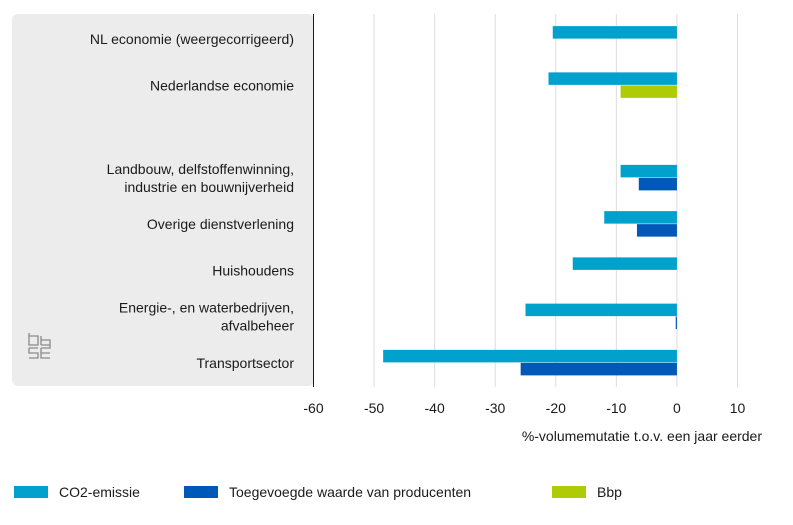  I want to click on category-label: Nederlandse economie, so click(222, 85).